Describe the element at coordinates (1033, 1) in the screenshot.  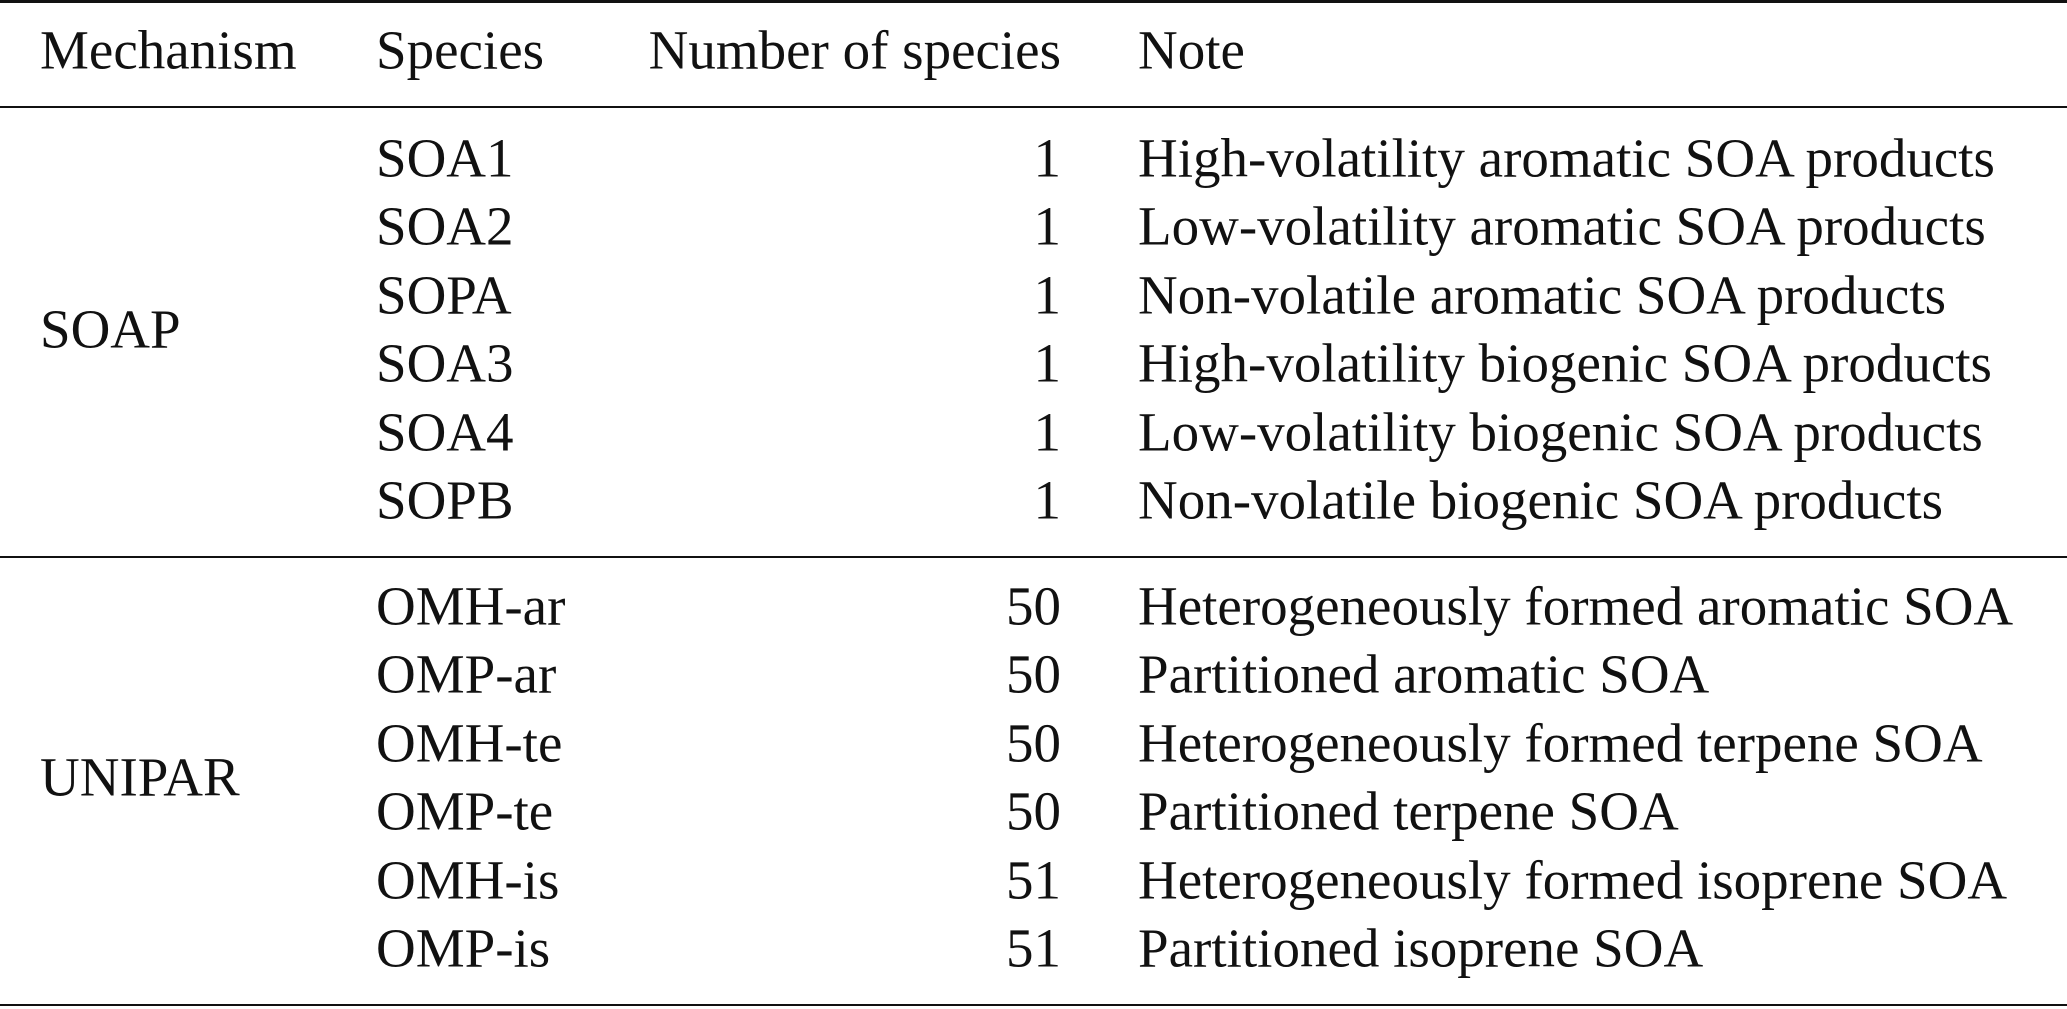
I see `top-rule` at that location.